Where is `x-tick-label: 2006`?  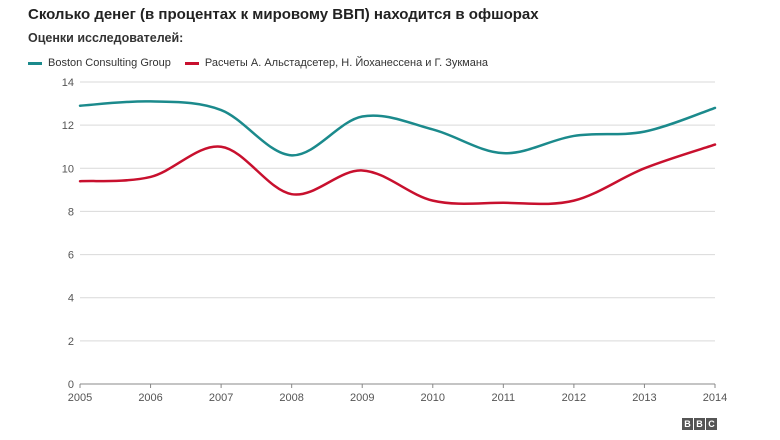 x-tick-label: 2006 is located at coordinates (150, 398).